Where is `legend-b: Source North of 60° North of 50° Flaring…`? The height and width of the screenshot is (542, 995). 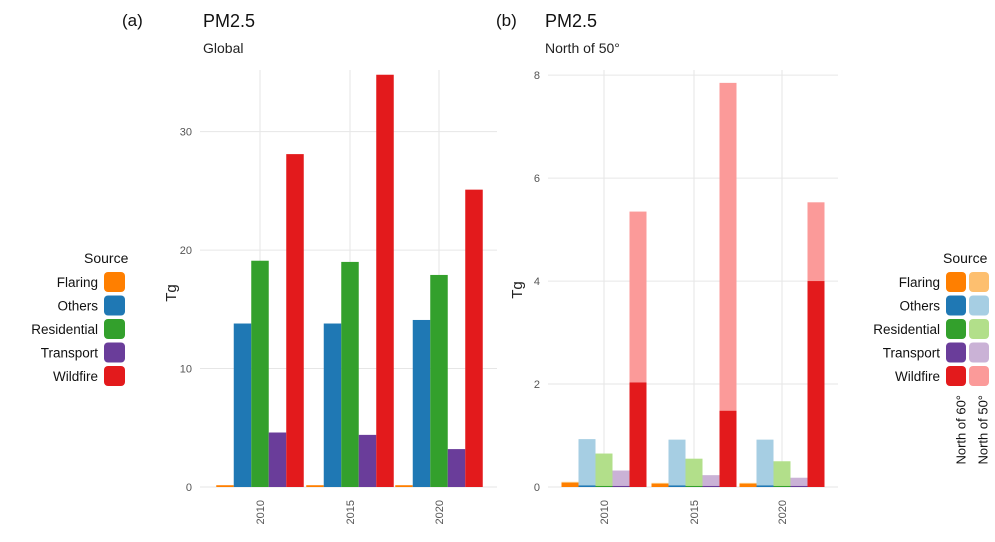
legend-b: Source North of 60° North of 50° Flaring… is located at coordinates (931, 357).